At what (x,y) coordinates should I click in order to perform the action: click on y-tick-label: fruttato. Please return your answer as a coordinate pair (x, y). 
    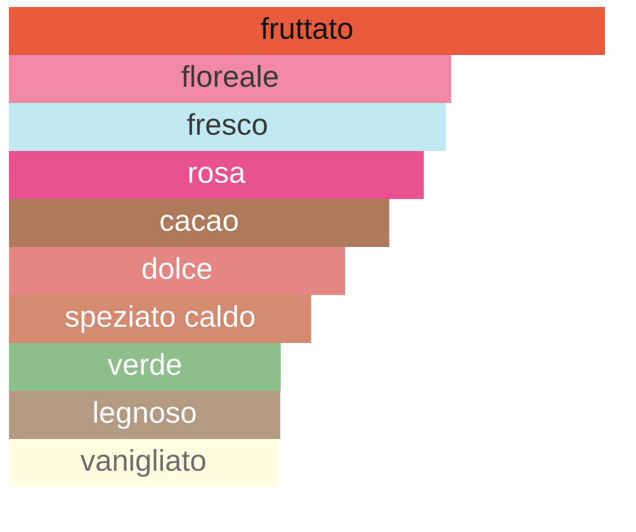
    Looking at the image, I should click on (306, 28).